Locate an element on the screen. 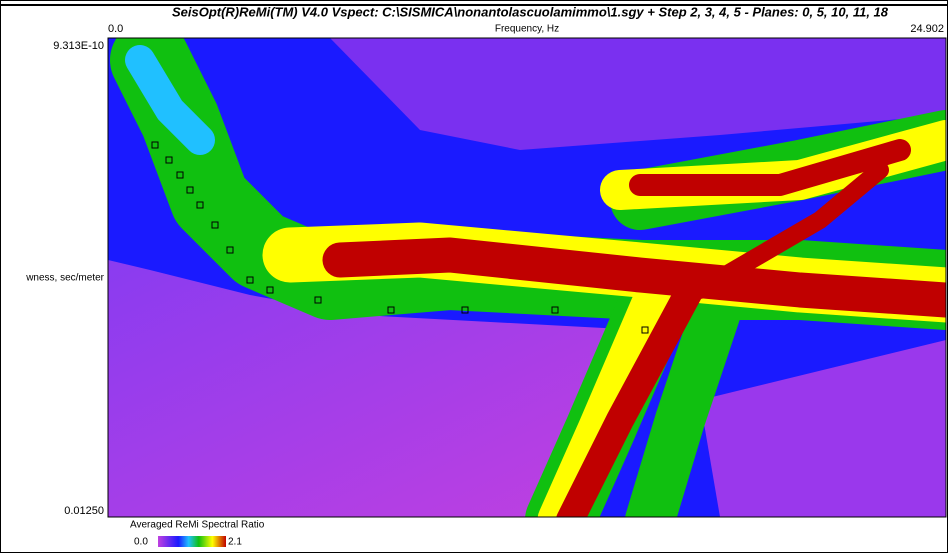 The height and width of the screenshot is (558, 948). colorbar-max: 2.1 is located at coordinates (235, 542).